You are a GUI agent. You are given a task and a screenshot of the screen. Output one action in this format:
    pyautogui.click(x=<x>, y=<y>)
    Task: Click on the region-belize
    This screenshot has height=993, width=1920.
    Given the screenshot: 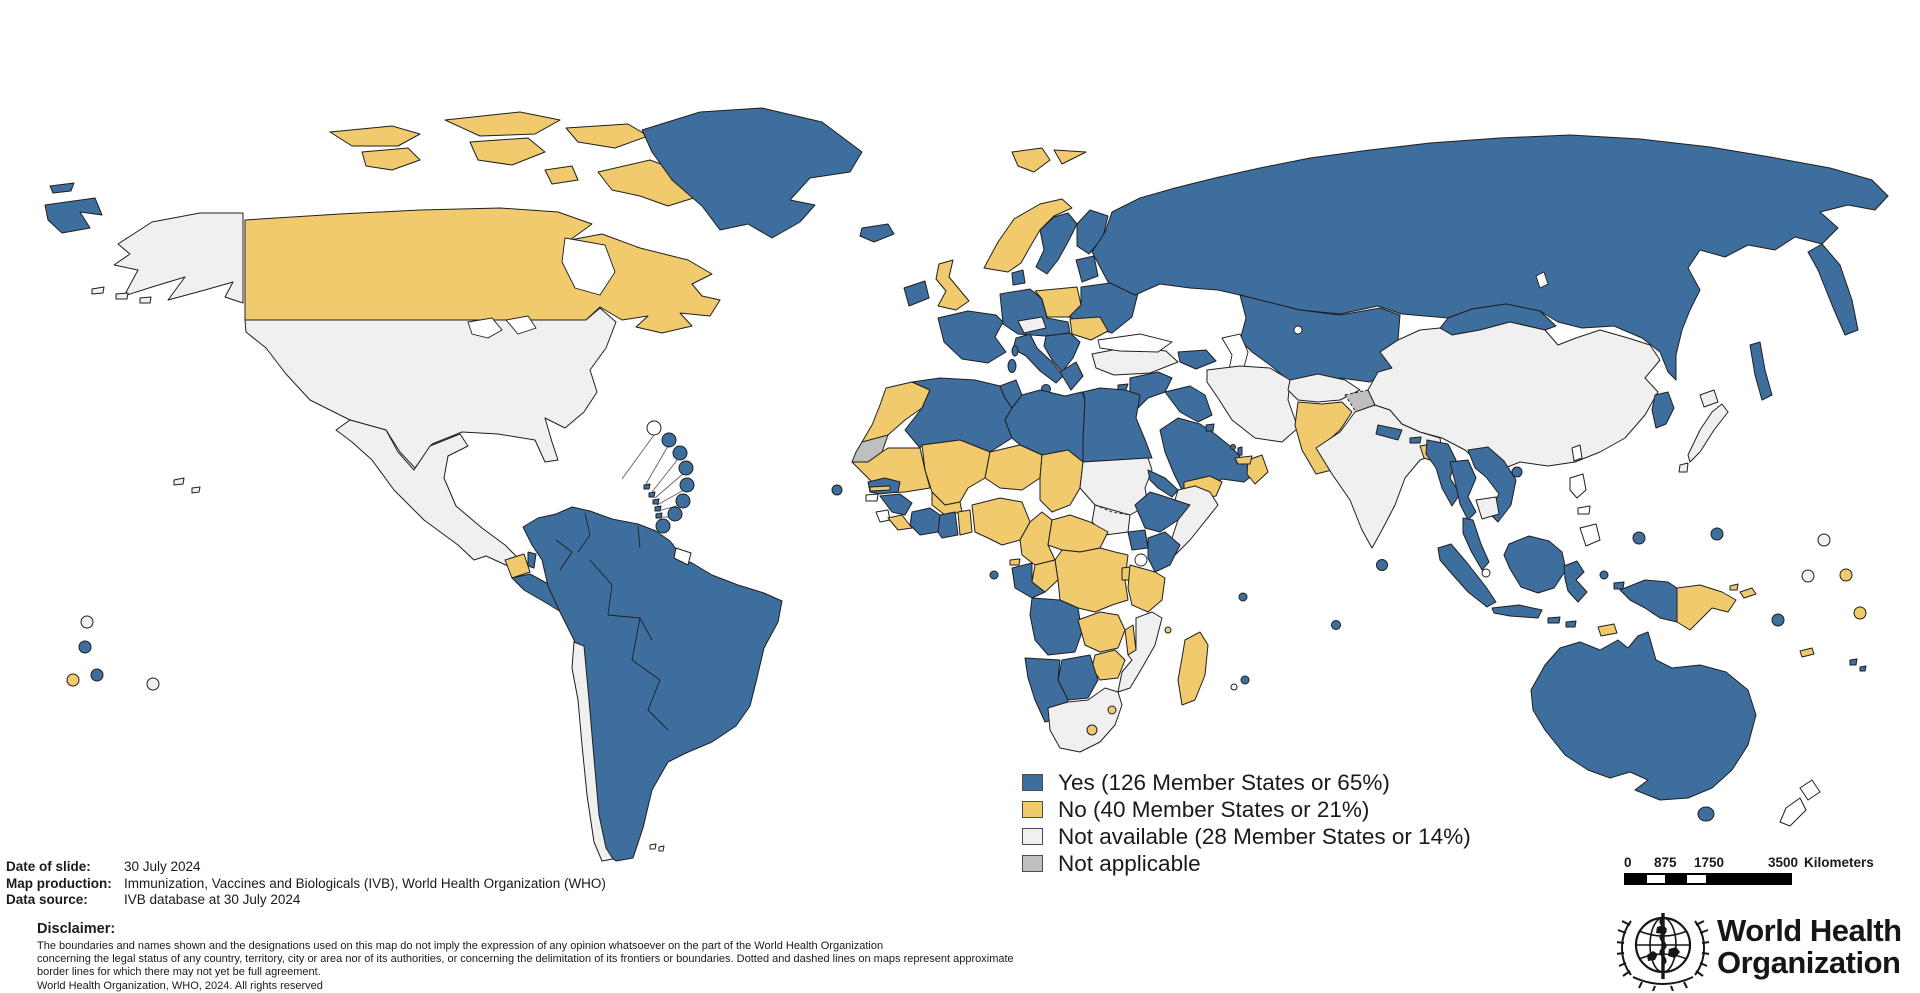 What is the action you would take?
    pyautogui.click(x=532, y=560)
    